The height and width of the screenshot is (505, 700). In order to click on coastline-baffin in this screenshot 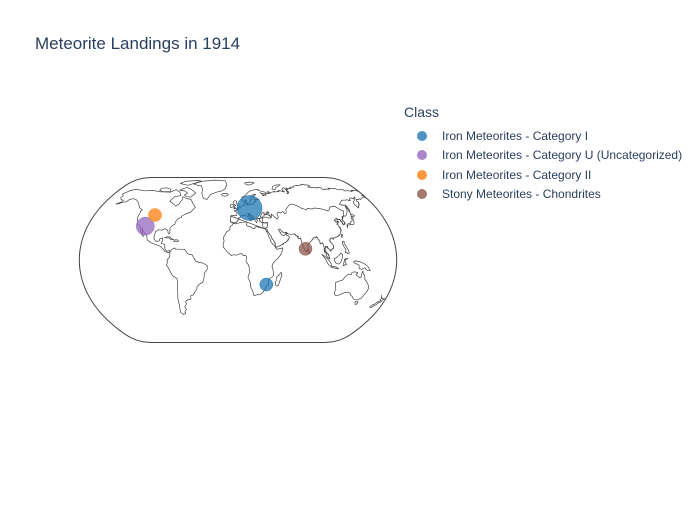, I will do `click(188, 192)`.